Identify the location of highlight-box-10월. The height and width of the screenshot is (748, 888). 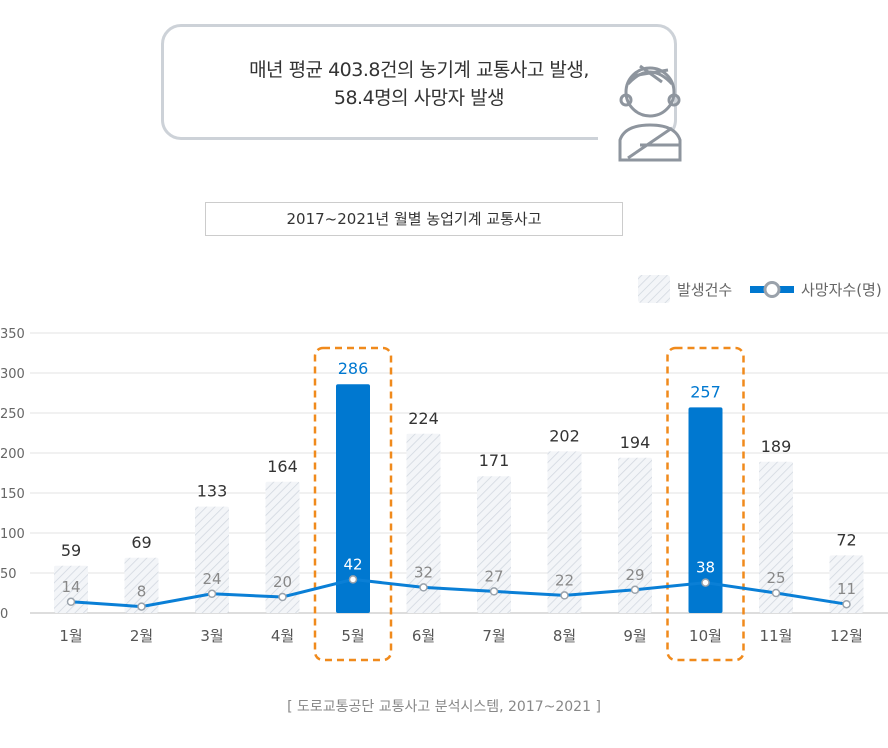
(705, 504).